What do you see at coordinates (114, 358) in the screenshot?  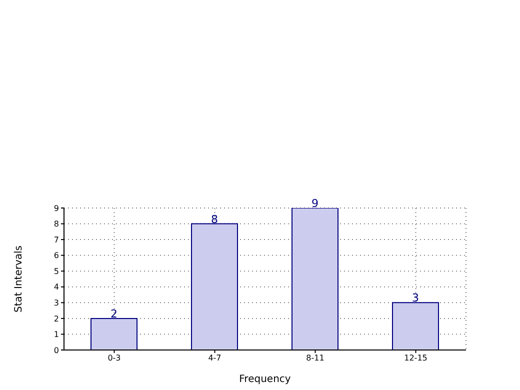 I see `x-tick-label: 0-3` at bounding box center [114, 358].